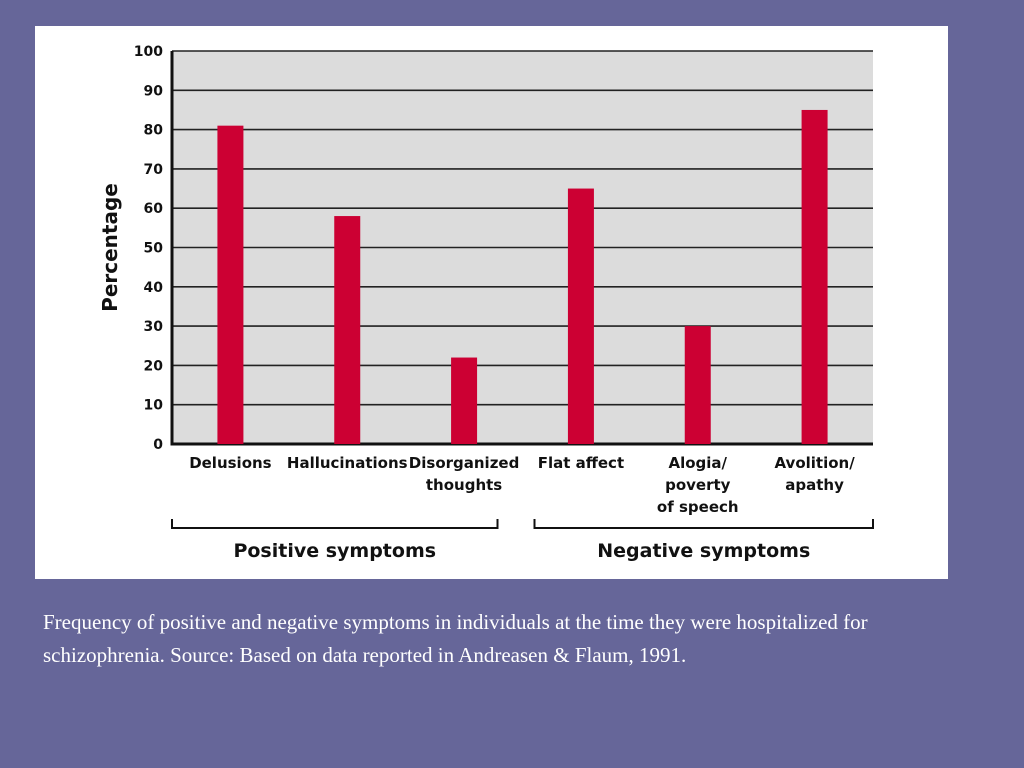  I want to click on y-tick-label: 30, so click(154, 327).